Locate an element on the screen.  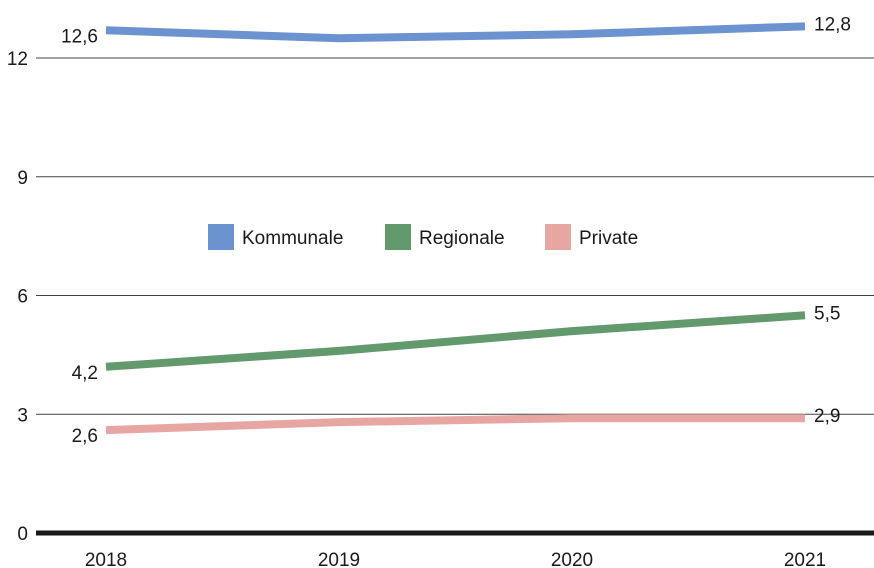
legend-swatch-regionale is located at coordinates (398, 237).